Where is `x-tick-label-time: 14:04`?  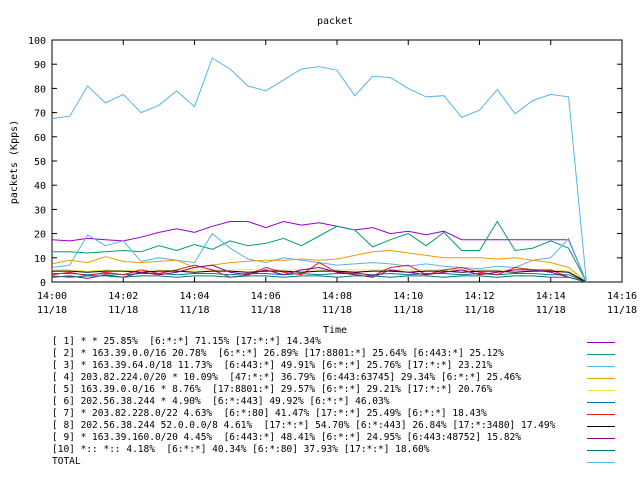 x-tick-label-time: 14:04 is located at coordinates (194, 296).